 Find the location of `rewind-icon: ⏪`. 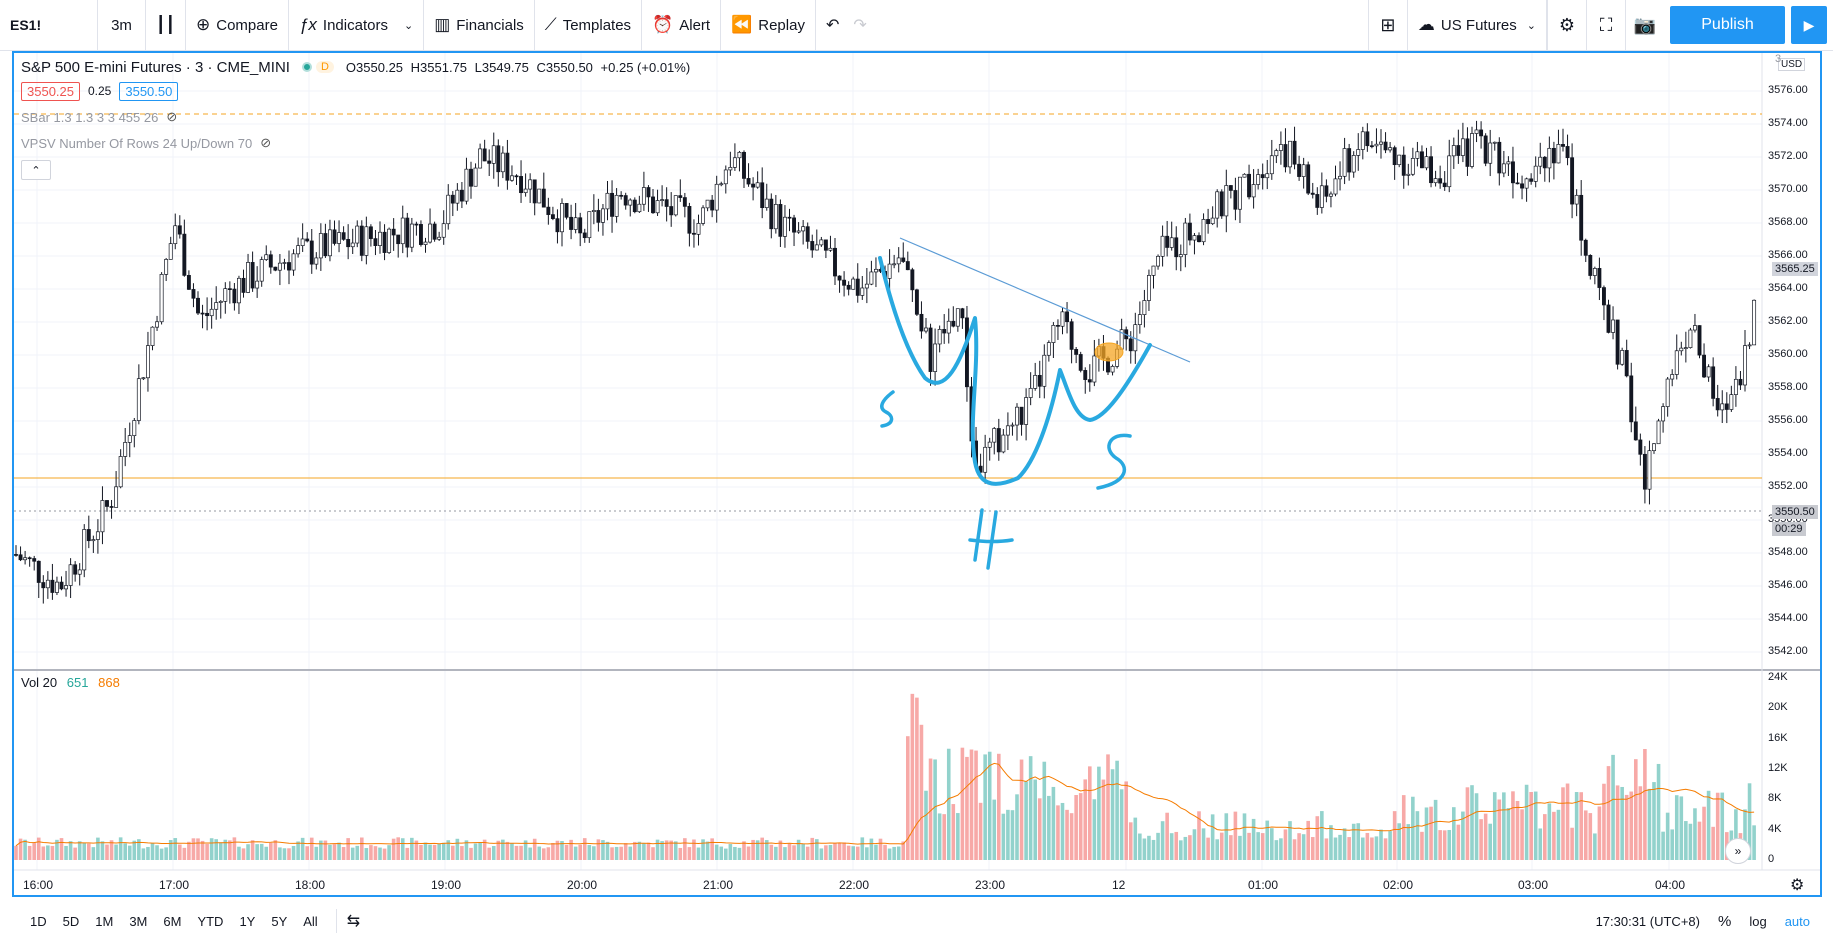

rewind-icon: ⏪ is located at coordinates (742, 24).